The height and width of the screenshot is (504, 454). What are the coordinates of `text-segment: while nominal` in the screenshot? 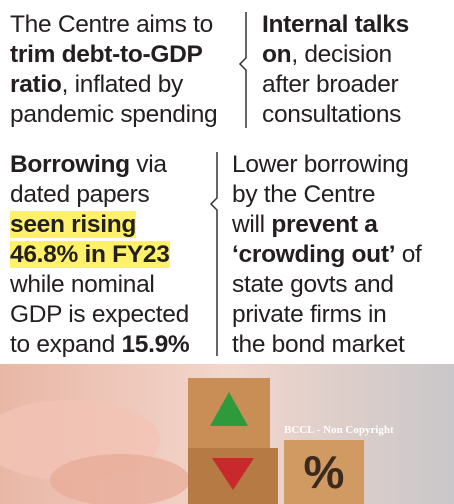 It's located at (82, 284).